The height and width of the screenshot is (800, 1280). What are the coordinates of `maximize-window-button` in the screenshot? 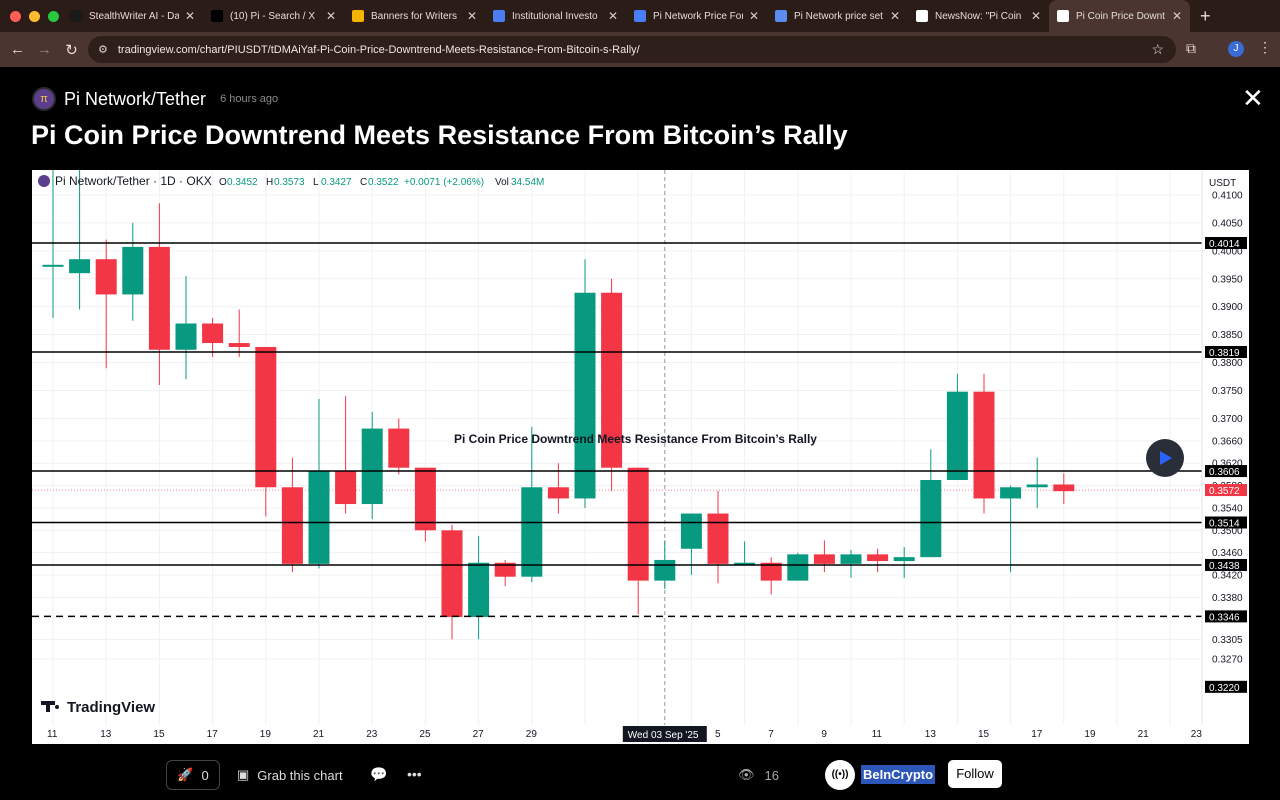 It's located at (53, 16).